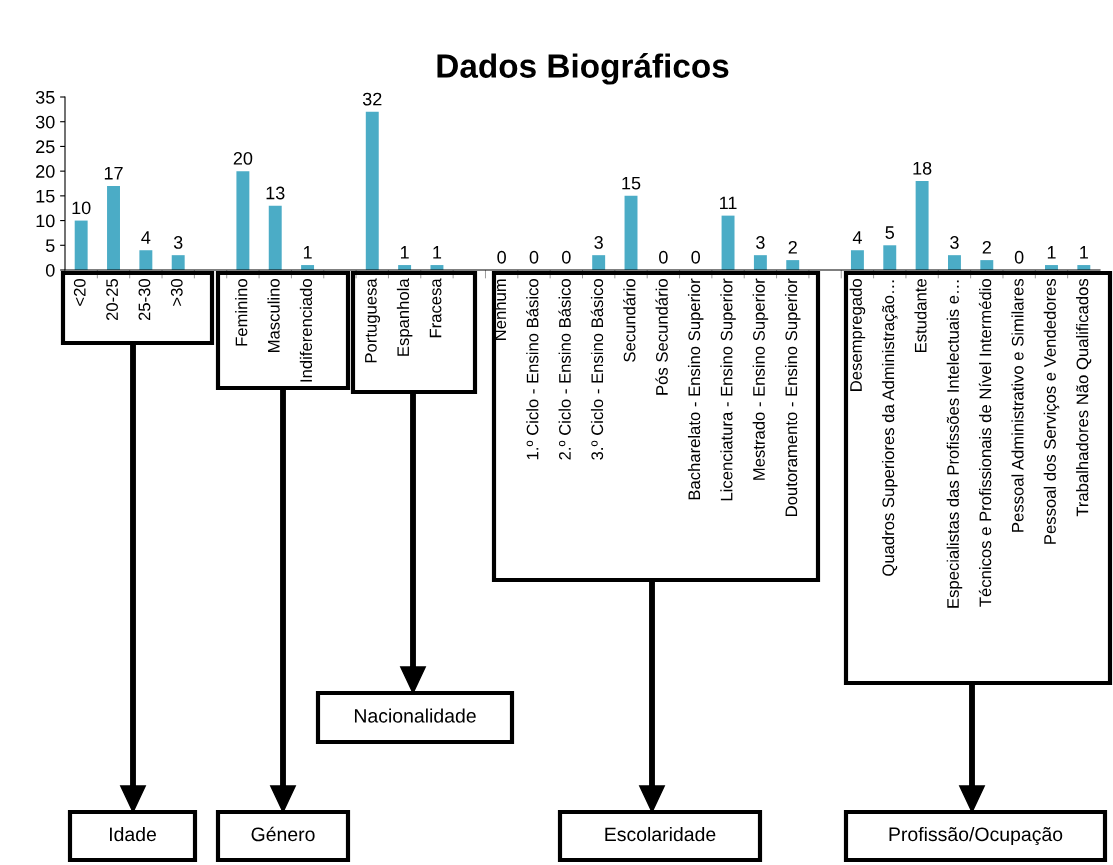 The width and height of the screenshot is (1113, 865). What do you see at coordinates (144, 299) in the screenshot?
I see `x-tick-label: 25-30` at bounding box center [144, 299].